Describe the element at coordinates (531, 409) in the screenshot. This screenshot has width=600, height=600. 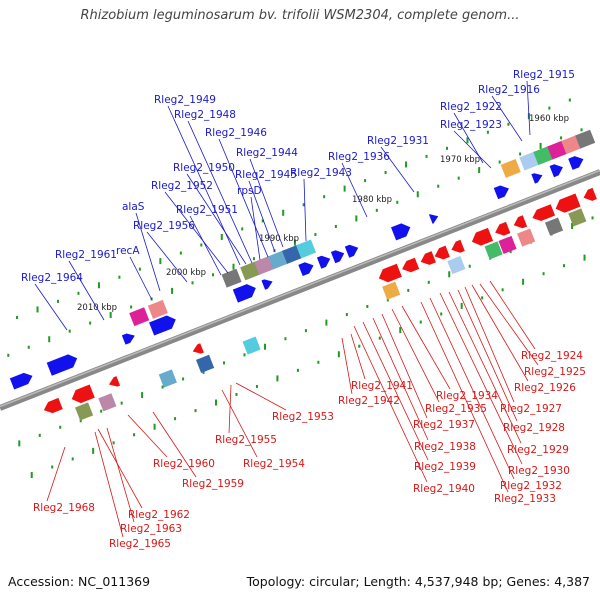
I see `gene-label: Rleg2_1927` at that location.